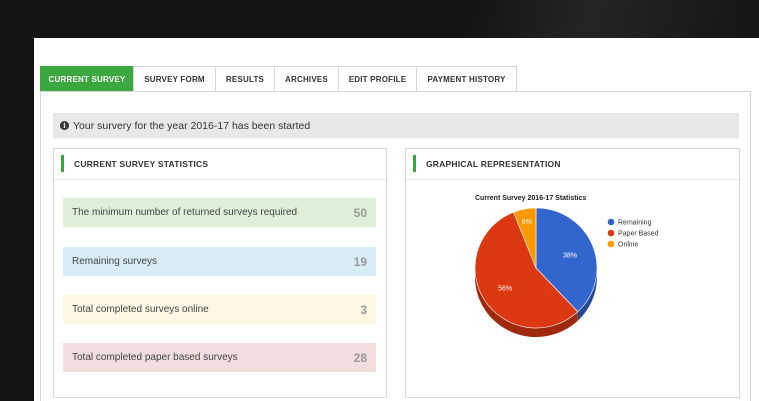 Image resolution: width=759 pixels, height=401 pixels. What do you see at coordinates (505, 288) in the screenshot?
I see `pie-slice-label-1: 56%` at bounding box center [505, 288].